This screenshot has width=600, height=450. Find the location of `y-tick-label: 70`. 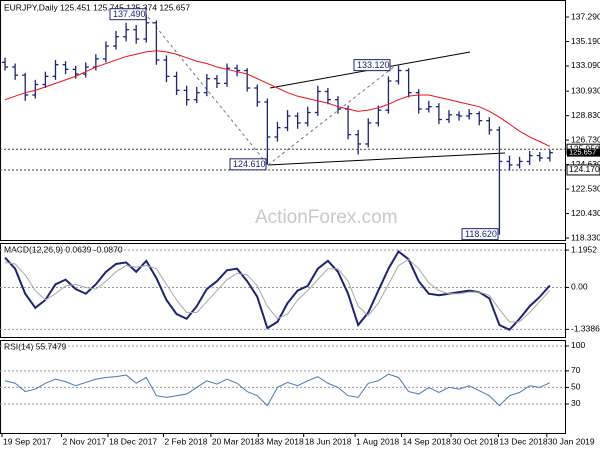

y-tick-label: 70 is located at coordinates (576, 370).